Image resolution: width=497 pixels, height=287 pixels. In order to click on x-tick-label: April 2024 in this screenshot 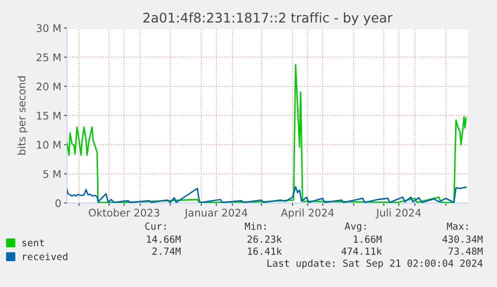, I will do `click(307, 213)`.